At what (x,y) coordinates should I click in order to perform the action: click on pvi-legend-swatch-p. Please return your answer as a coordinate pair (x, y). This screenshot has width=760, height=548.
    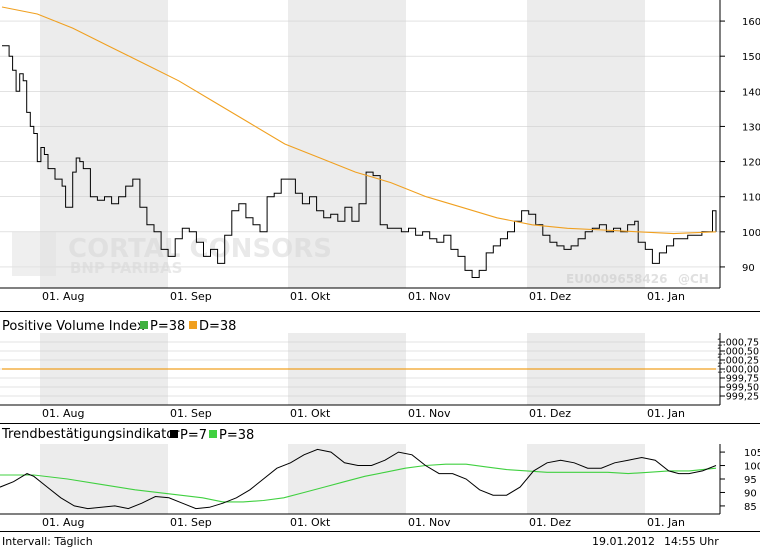
    Looking at the image, I should click on (144, 325).